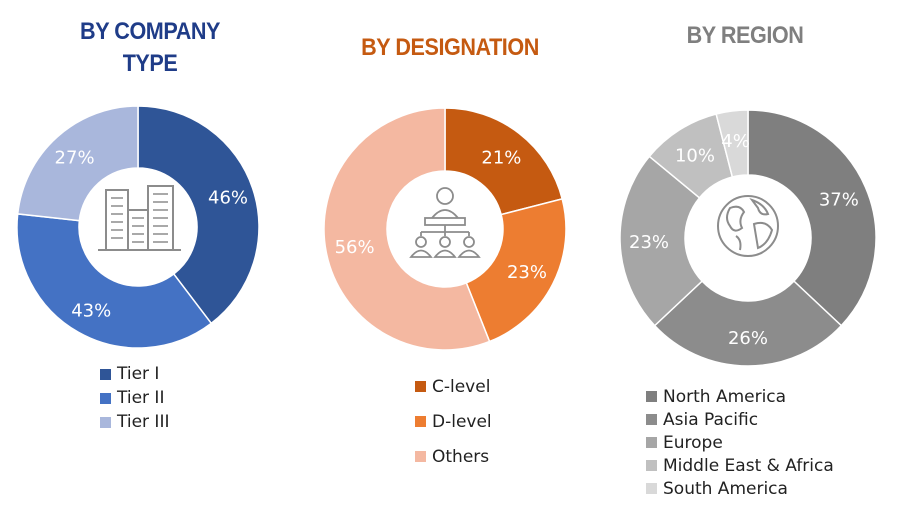  I want to click on designation-legend: C-level D-level Others, so click(453, 421).